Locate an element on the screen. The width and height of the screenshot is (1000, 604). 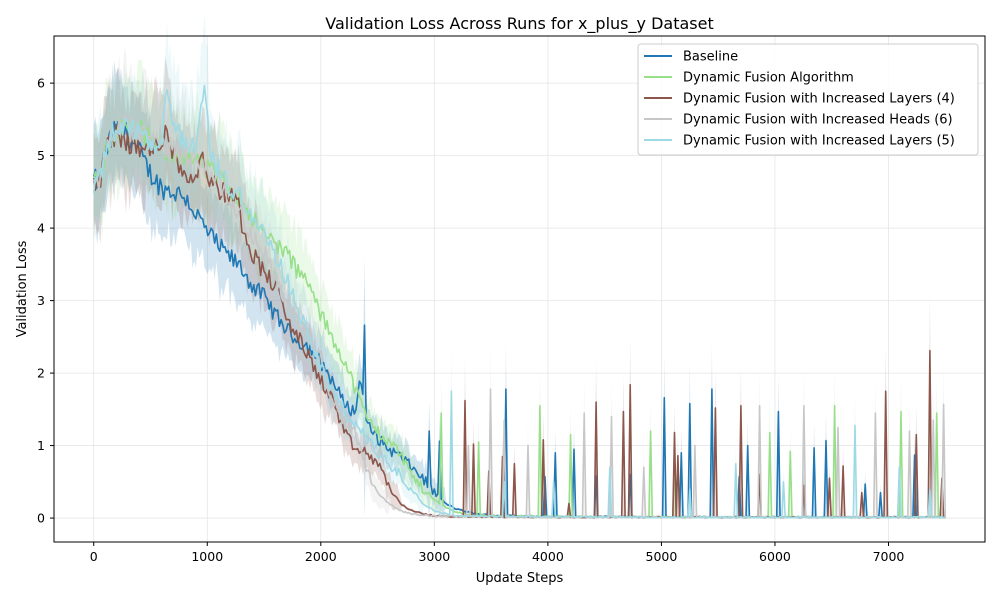
y-axis-label: Validation Loss is located at coordinates (22, 288).